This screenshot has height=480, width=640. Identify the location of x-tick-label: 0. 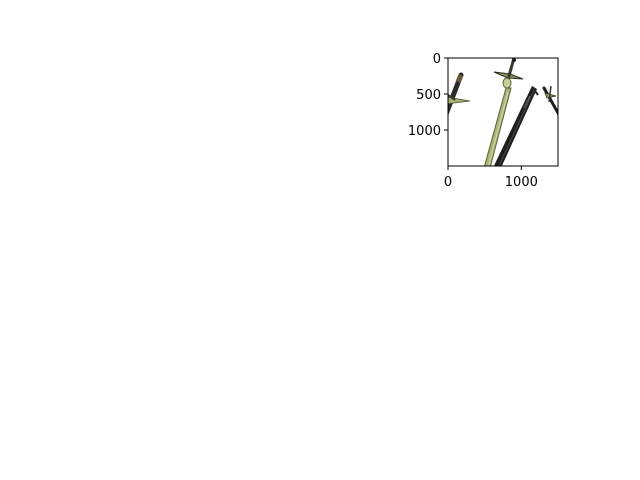
(448, 182).